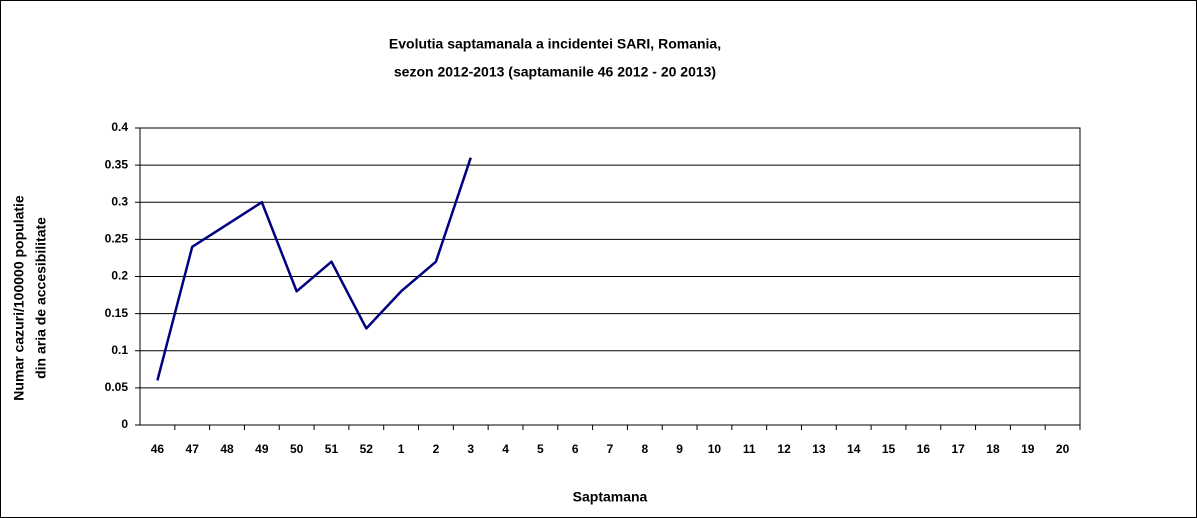  Describe the element at coordinates (297, 449) in the screenshot. I see `x-tick-label: 50` at that location.